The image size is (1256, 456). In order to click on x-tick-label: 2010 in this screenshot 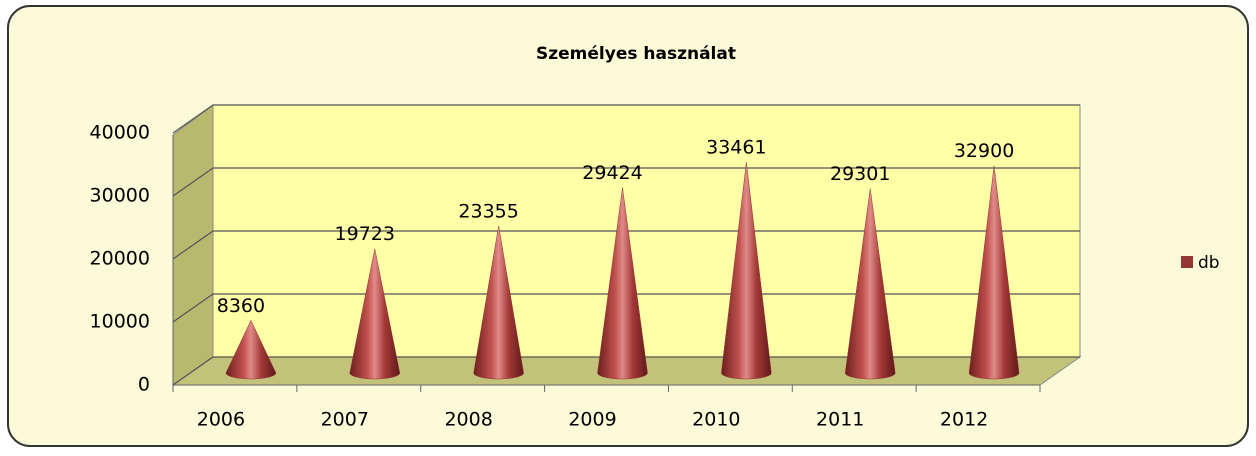, I will do `click(716, 420)`.